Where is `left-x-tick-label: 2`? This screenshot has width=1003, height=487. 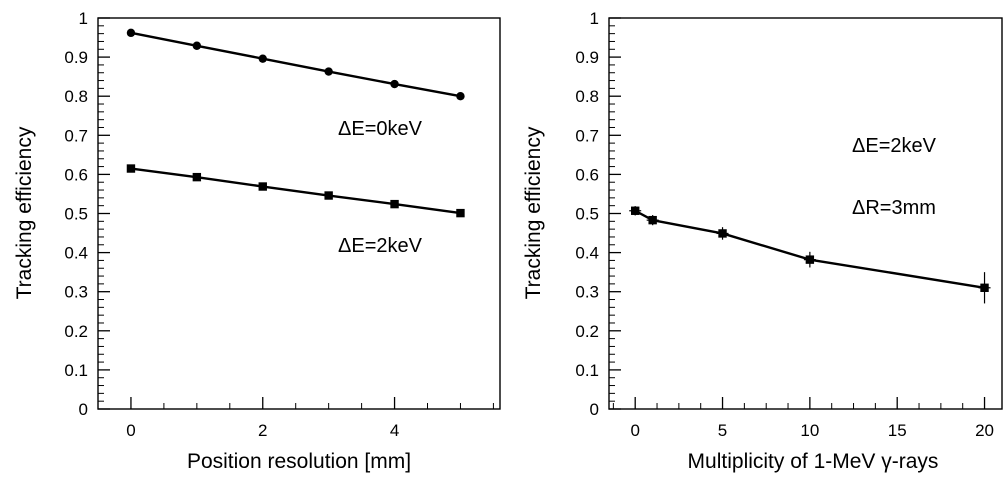
left-x-tick-label: 2 is located at coordinates (262, 430).